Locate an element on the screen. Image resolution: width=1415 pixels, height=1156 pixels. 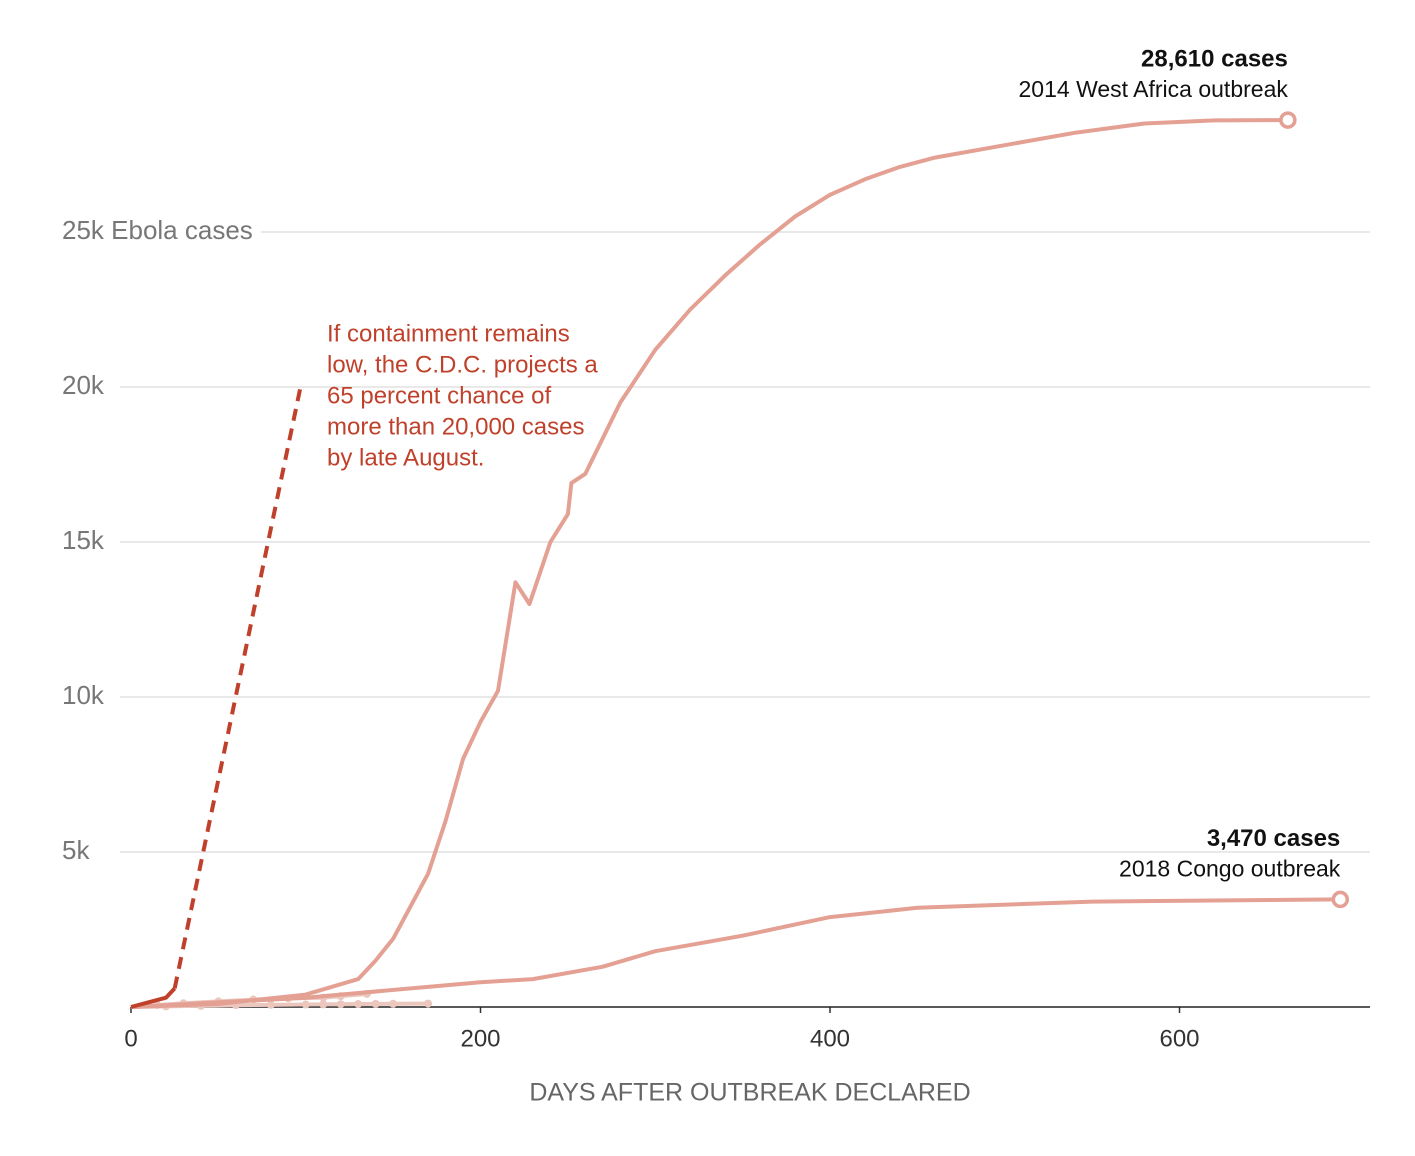
x-tick-label: 400 is located at coordinates (830, 1038).